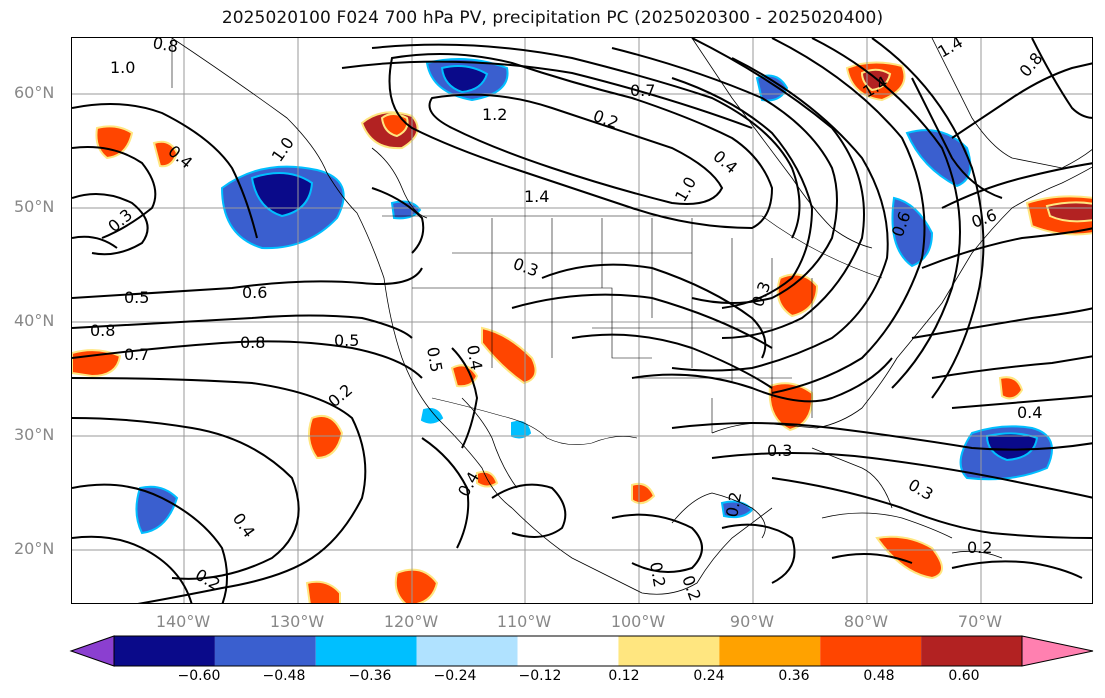 The image size is (1105, 698). Describe the element at coordinates (34, 206) in the screenshot. I see `lat-label-50n: 50°N` at that location.